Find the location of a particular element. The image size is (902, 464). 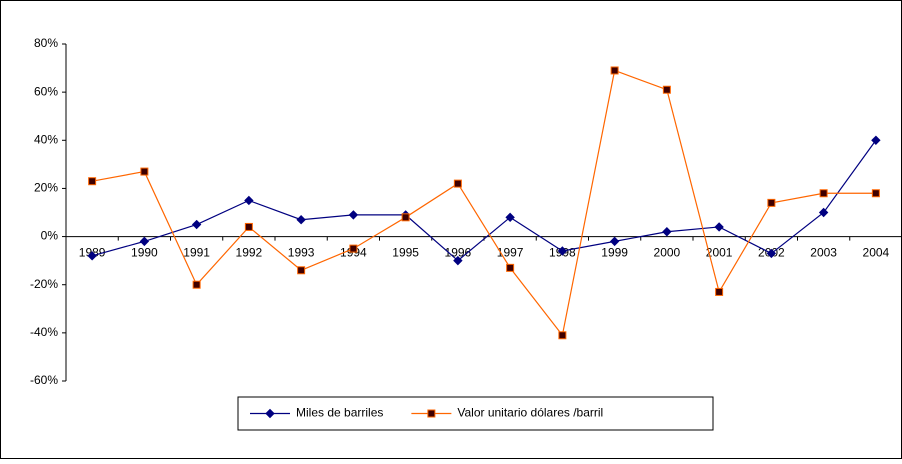

x-tick-label: 1994 is located at coordinates (353, 253).